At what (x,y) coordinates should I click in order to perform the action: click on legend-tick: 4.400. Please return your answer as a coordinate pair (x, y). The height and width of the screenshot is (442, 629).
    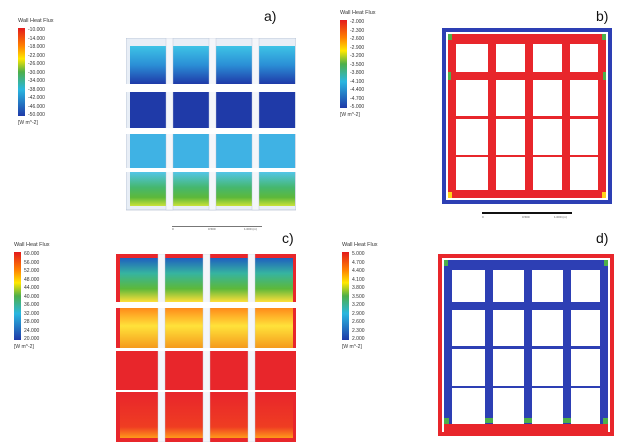
    Looking at the image, I should click on (358, 271).